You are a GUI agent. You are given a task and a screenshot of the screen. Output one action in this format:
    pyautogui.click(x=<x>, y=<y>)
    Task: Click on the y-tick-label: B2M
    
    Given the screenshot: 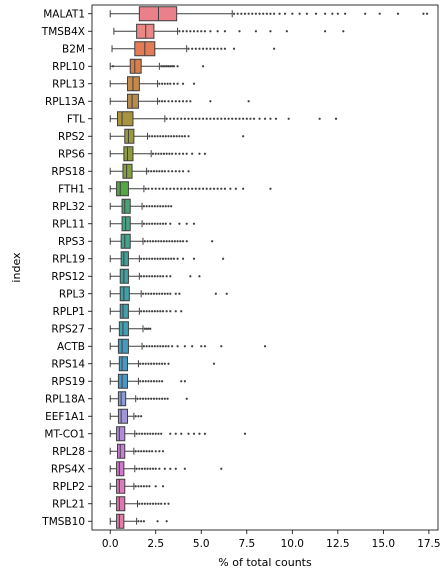 What is the action you would take?
    pyautogui.click(x=73, y=50)
    